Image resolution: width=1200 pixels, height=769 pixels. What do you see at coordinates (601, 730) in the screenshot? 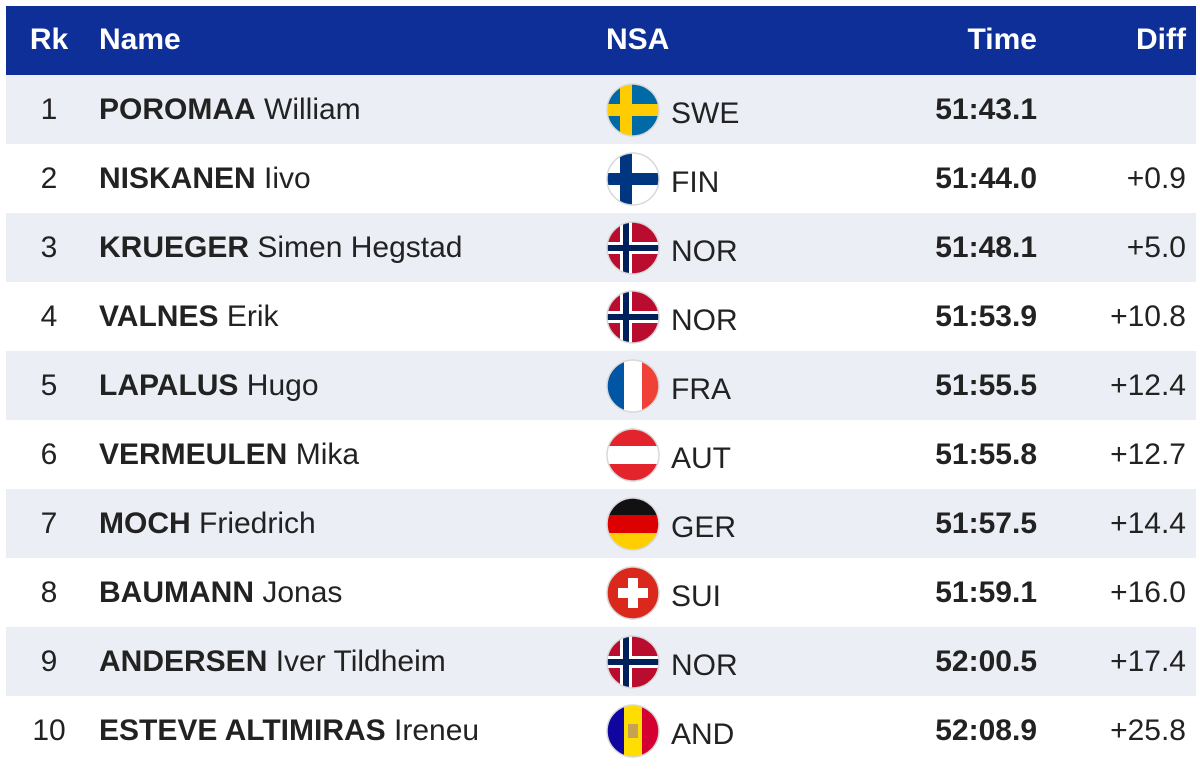
I see `result-row: 10 ESTEVE ALTIMIRAS Ireneu AND 52:08.9 +25.8` at bounding box center [601, 730].